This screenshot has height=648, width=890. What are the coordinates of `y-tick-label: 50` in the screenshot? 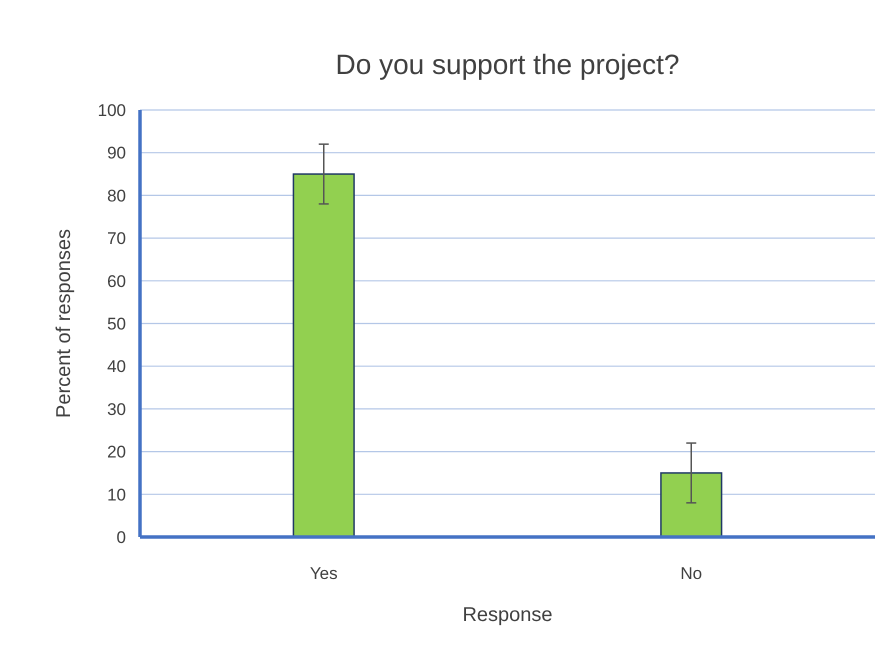 It's located at (116, 324).